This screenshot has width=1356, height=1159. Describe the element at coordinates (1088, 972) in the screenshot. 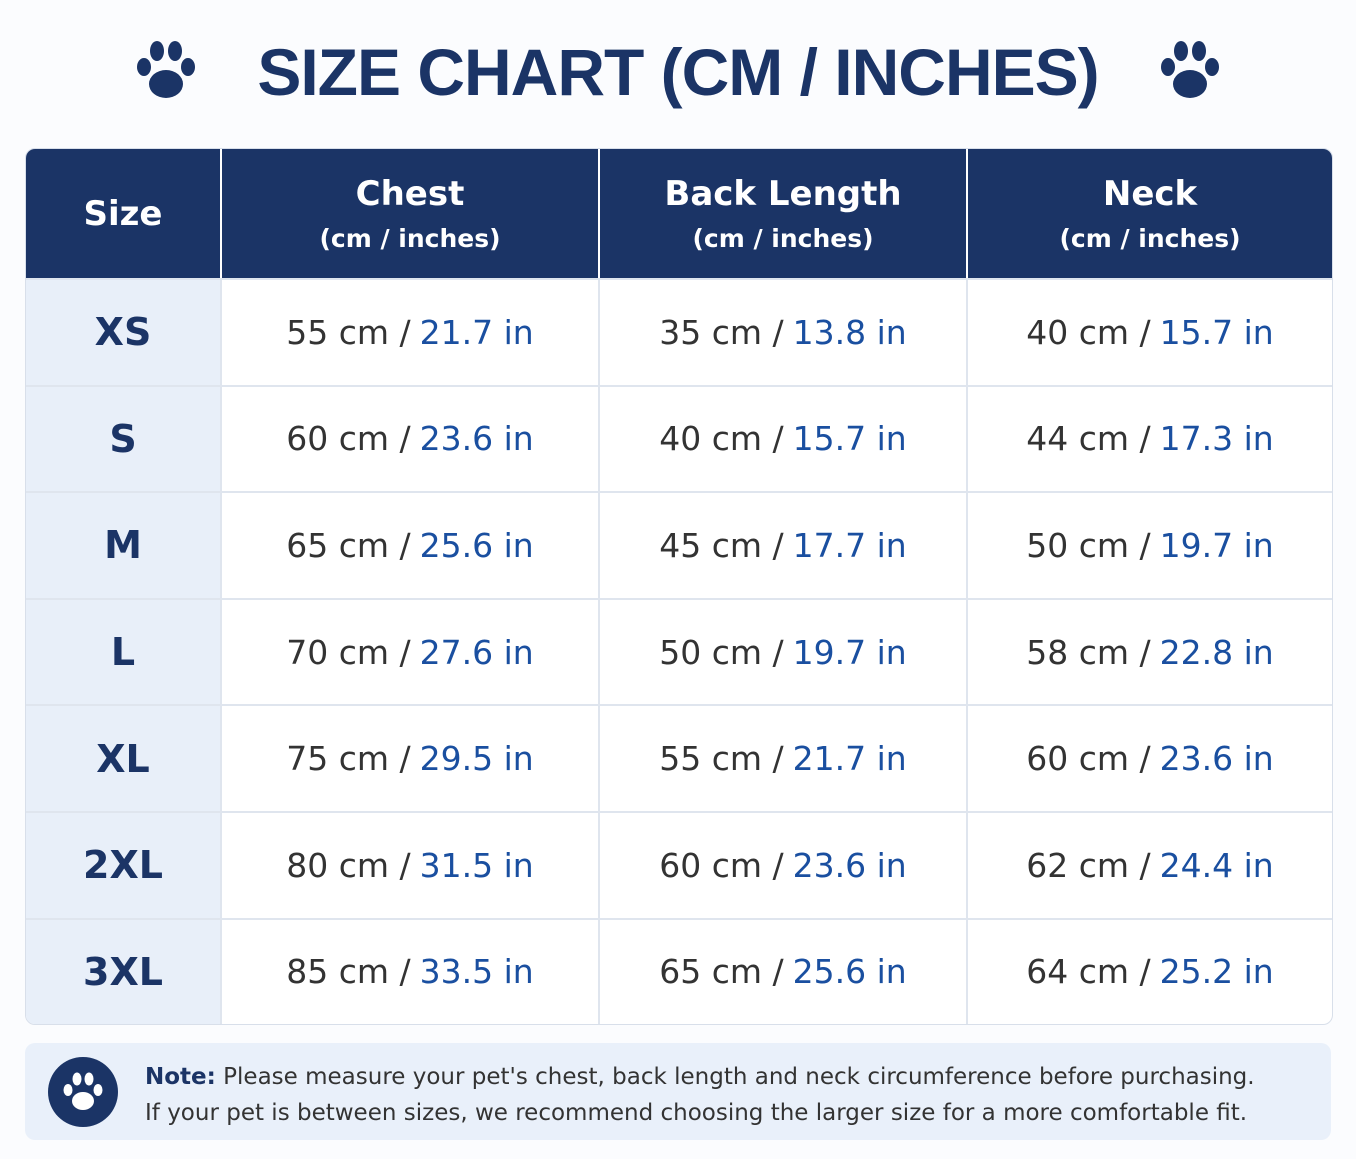

I see `cm-value: 64 cm /` at that location.